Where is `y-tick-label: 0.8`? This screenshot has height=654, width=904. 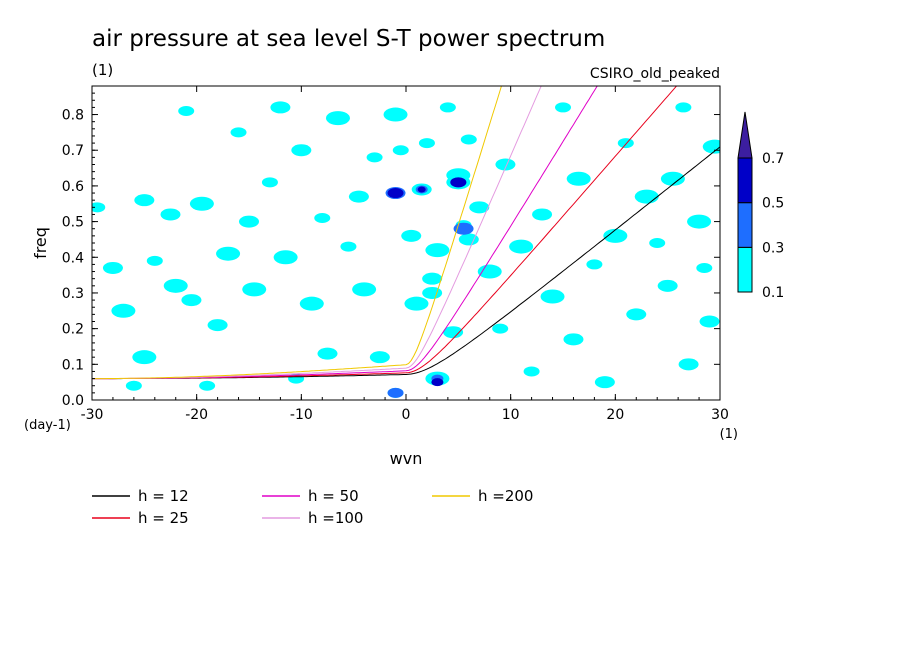
y-tick-label: 0.8 is located at coordinates (73, 116).